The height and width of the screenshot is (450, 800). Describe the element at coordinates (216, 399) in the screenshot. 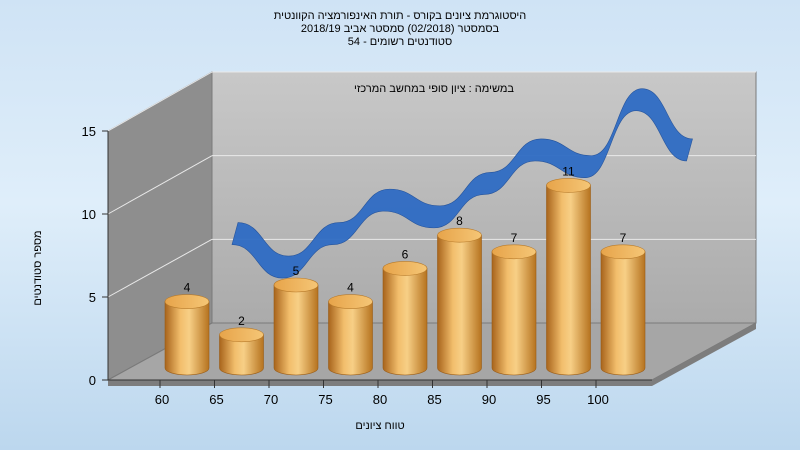

I see `x-tick-label: 65` at that location.